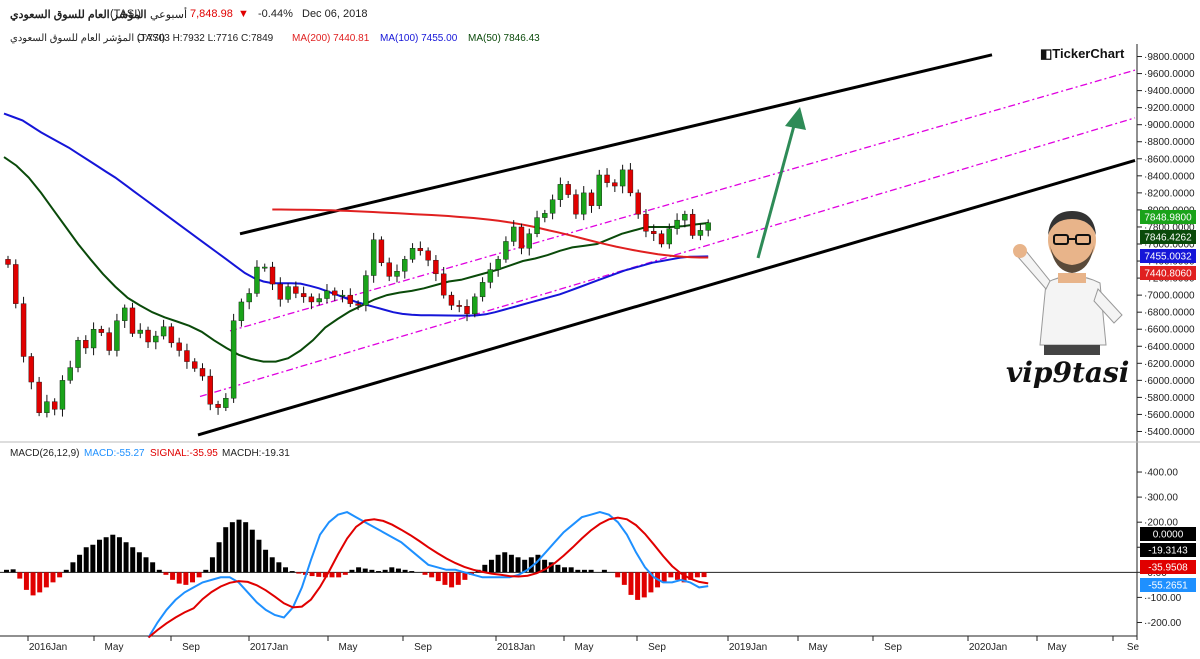 The image size is (1200, 659). Describe the element at coordinates (169, 15) in the screenshot. I see `period-label: أسبوعي` at that location.